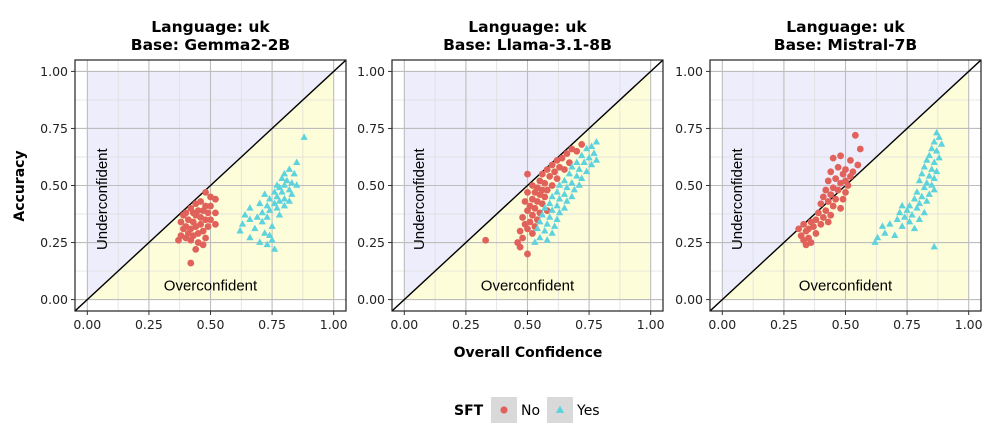 This screenshot has width=996, height=443. What do you see at coordinates (528, 285) in the screenshot?
I see `overconfident-label: Overconfident` at bounding box center [528, 285].